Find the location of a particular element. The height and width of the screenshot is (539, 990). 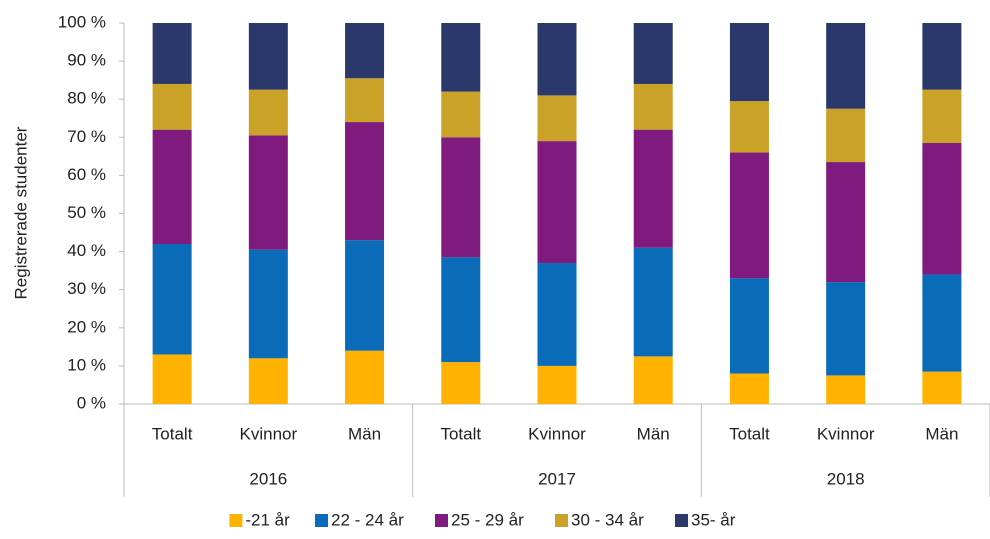

y-tick-label: 40 % is located at coordinates (86, 250).